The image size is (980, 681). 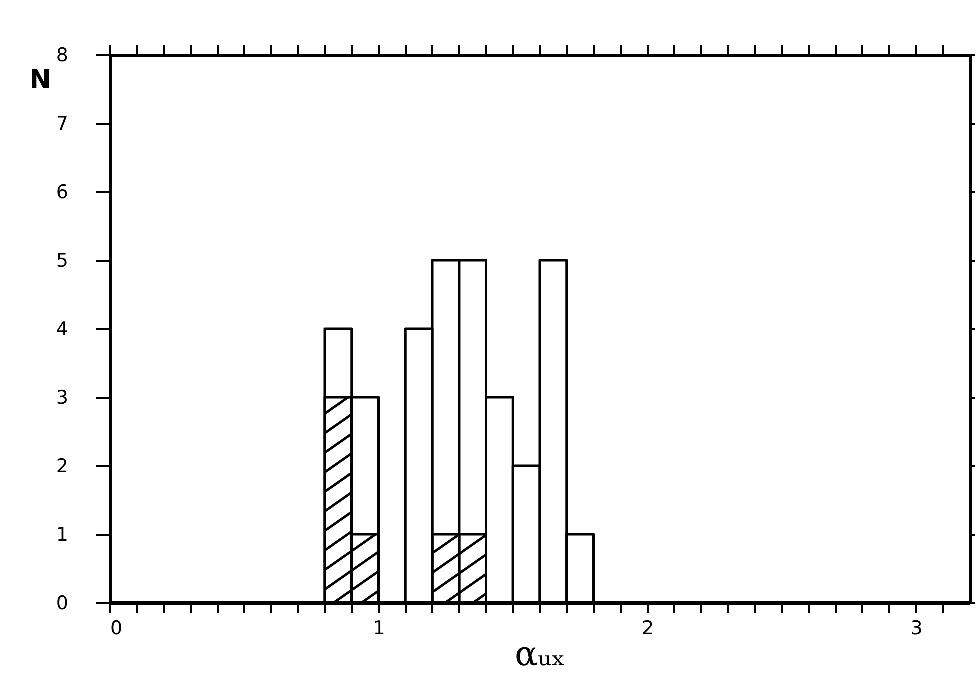 I want to click on x-tick-label: 1, so click(x=379, y=629).